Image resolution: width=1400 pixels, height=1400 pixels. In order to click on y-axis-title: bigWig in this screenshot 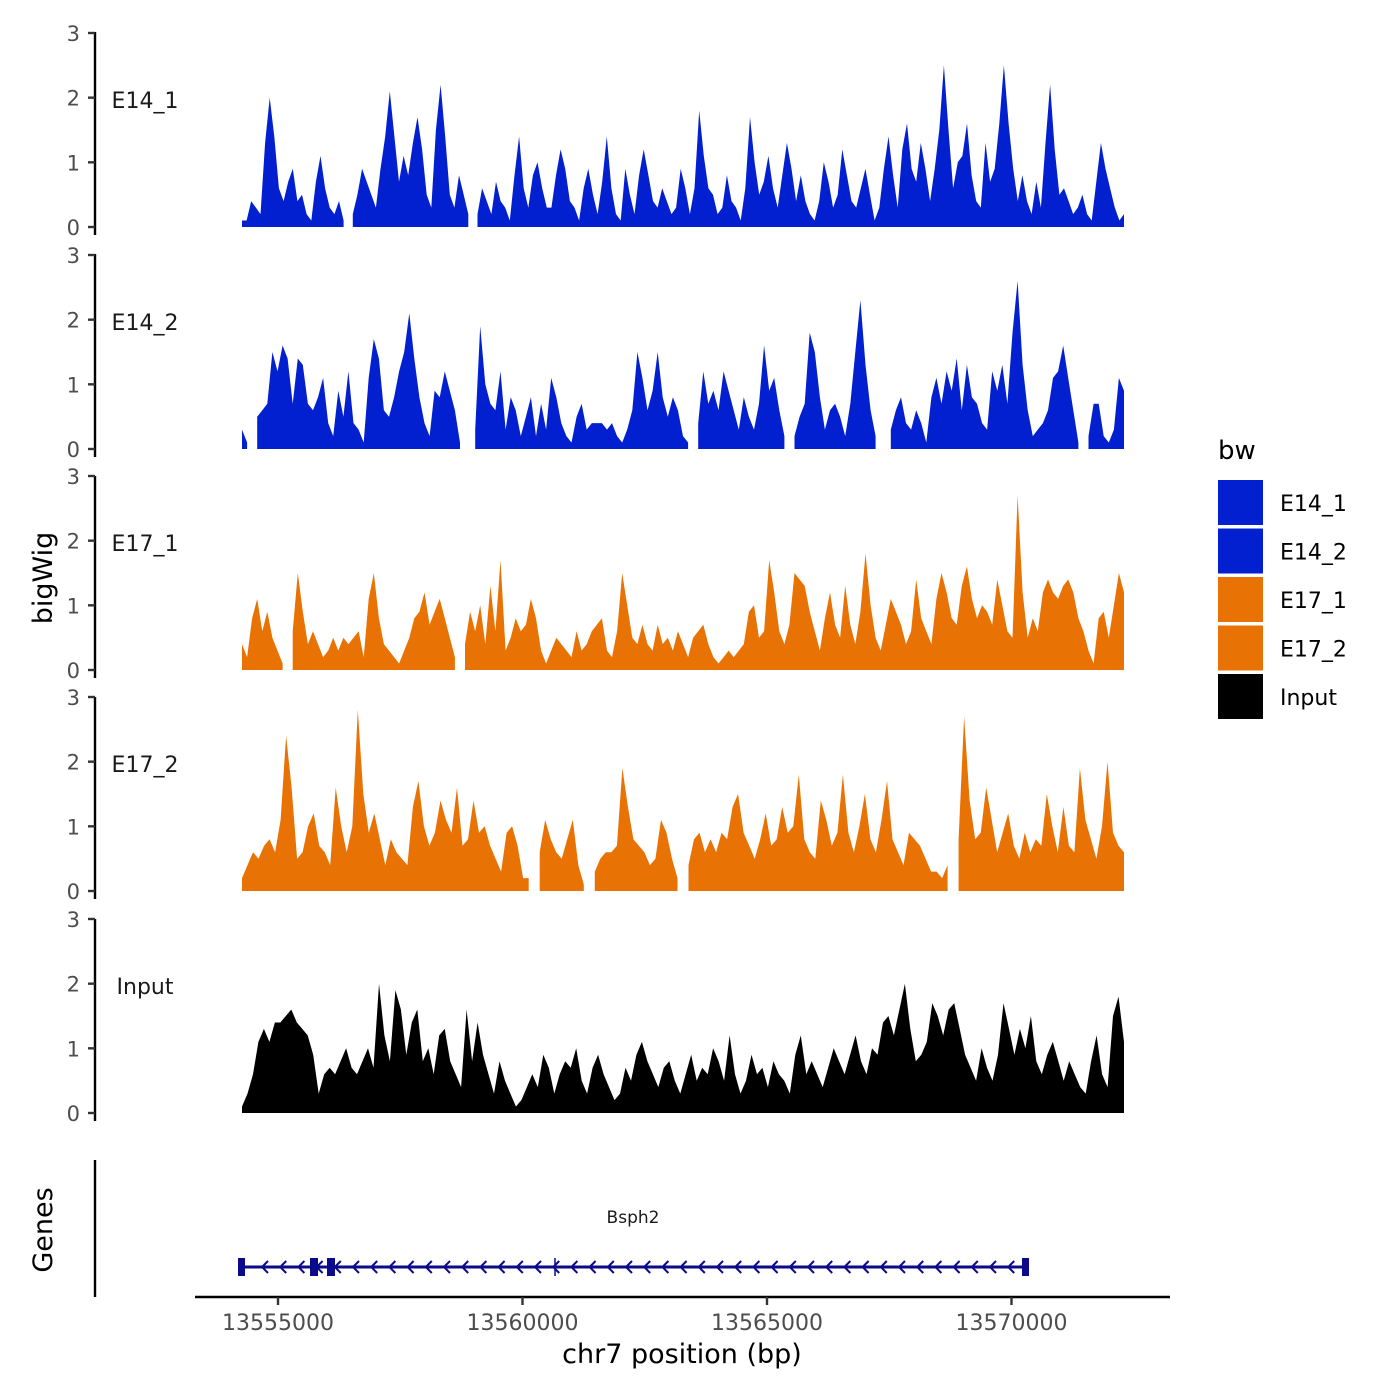, I will do `click(43, 578)`.